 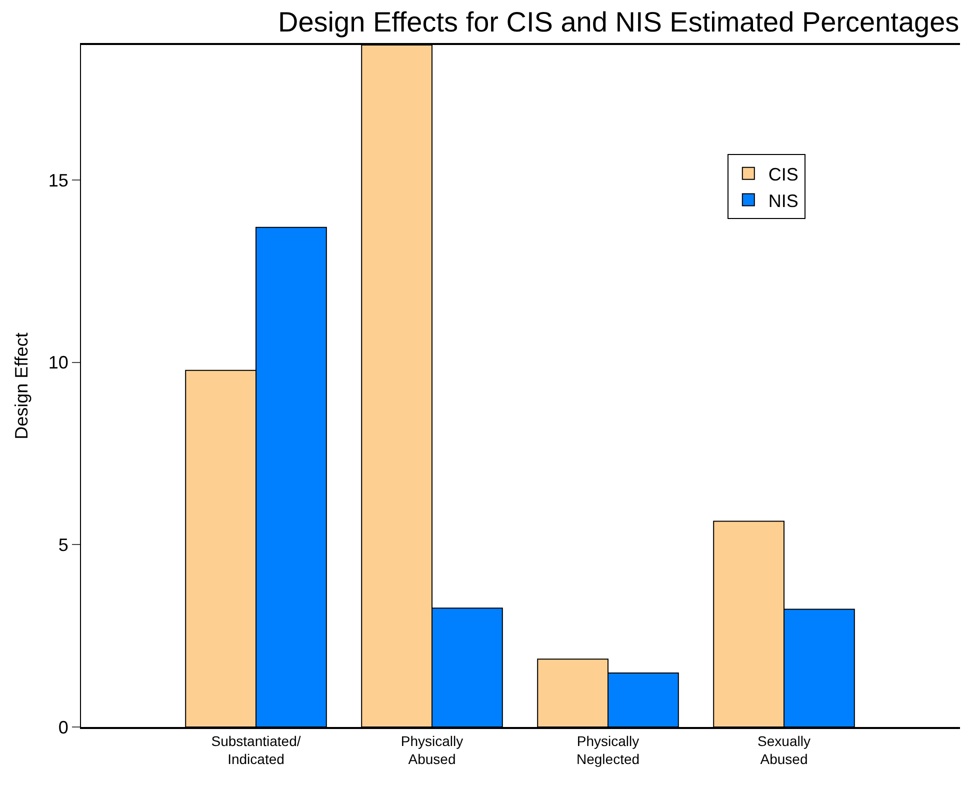 I want to click on x-tick-label: Substantiated/ Indicated, so click(x=256, y=749).